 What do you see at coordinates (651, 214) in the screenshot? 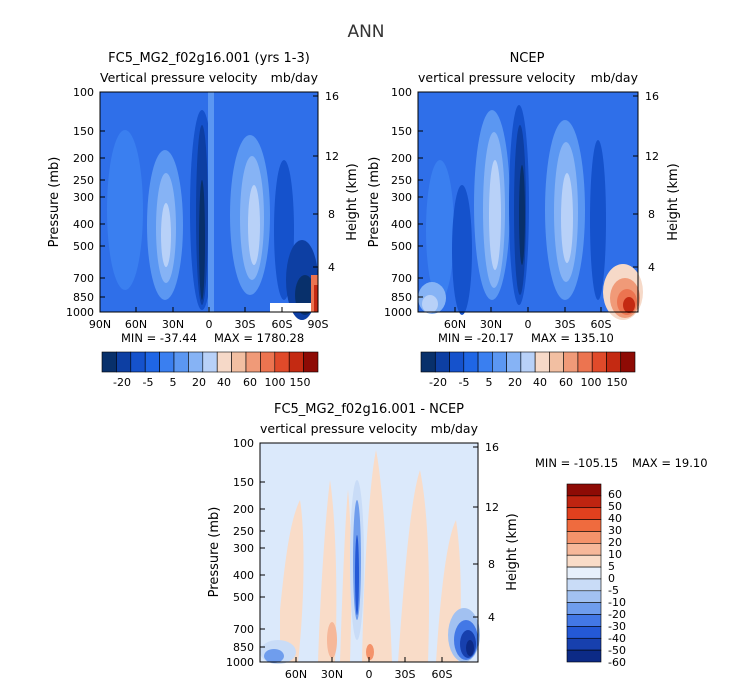
I see `panel-ncep-height-ticklabel: 8` at bounding box center [651, 214].